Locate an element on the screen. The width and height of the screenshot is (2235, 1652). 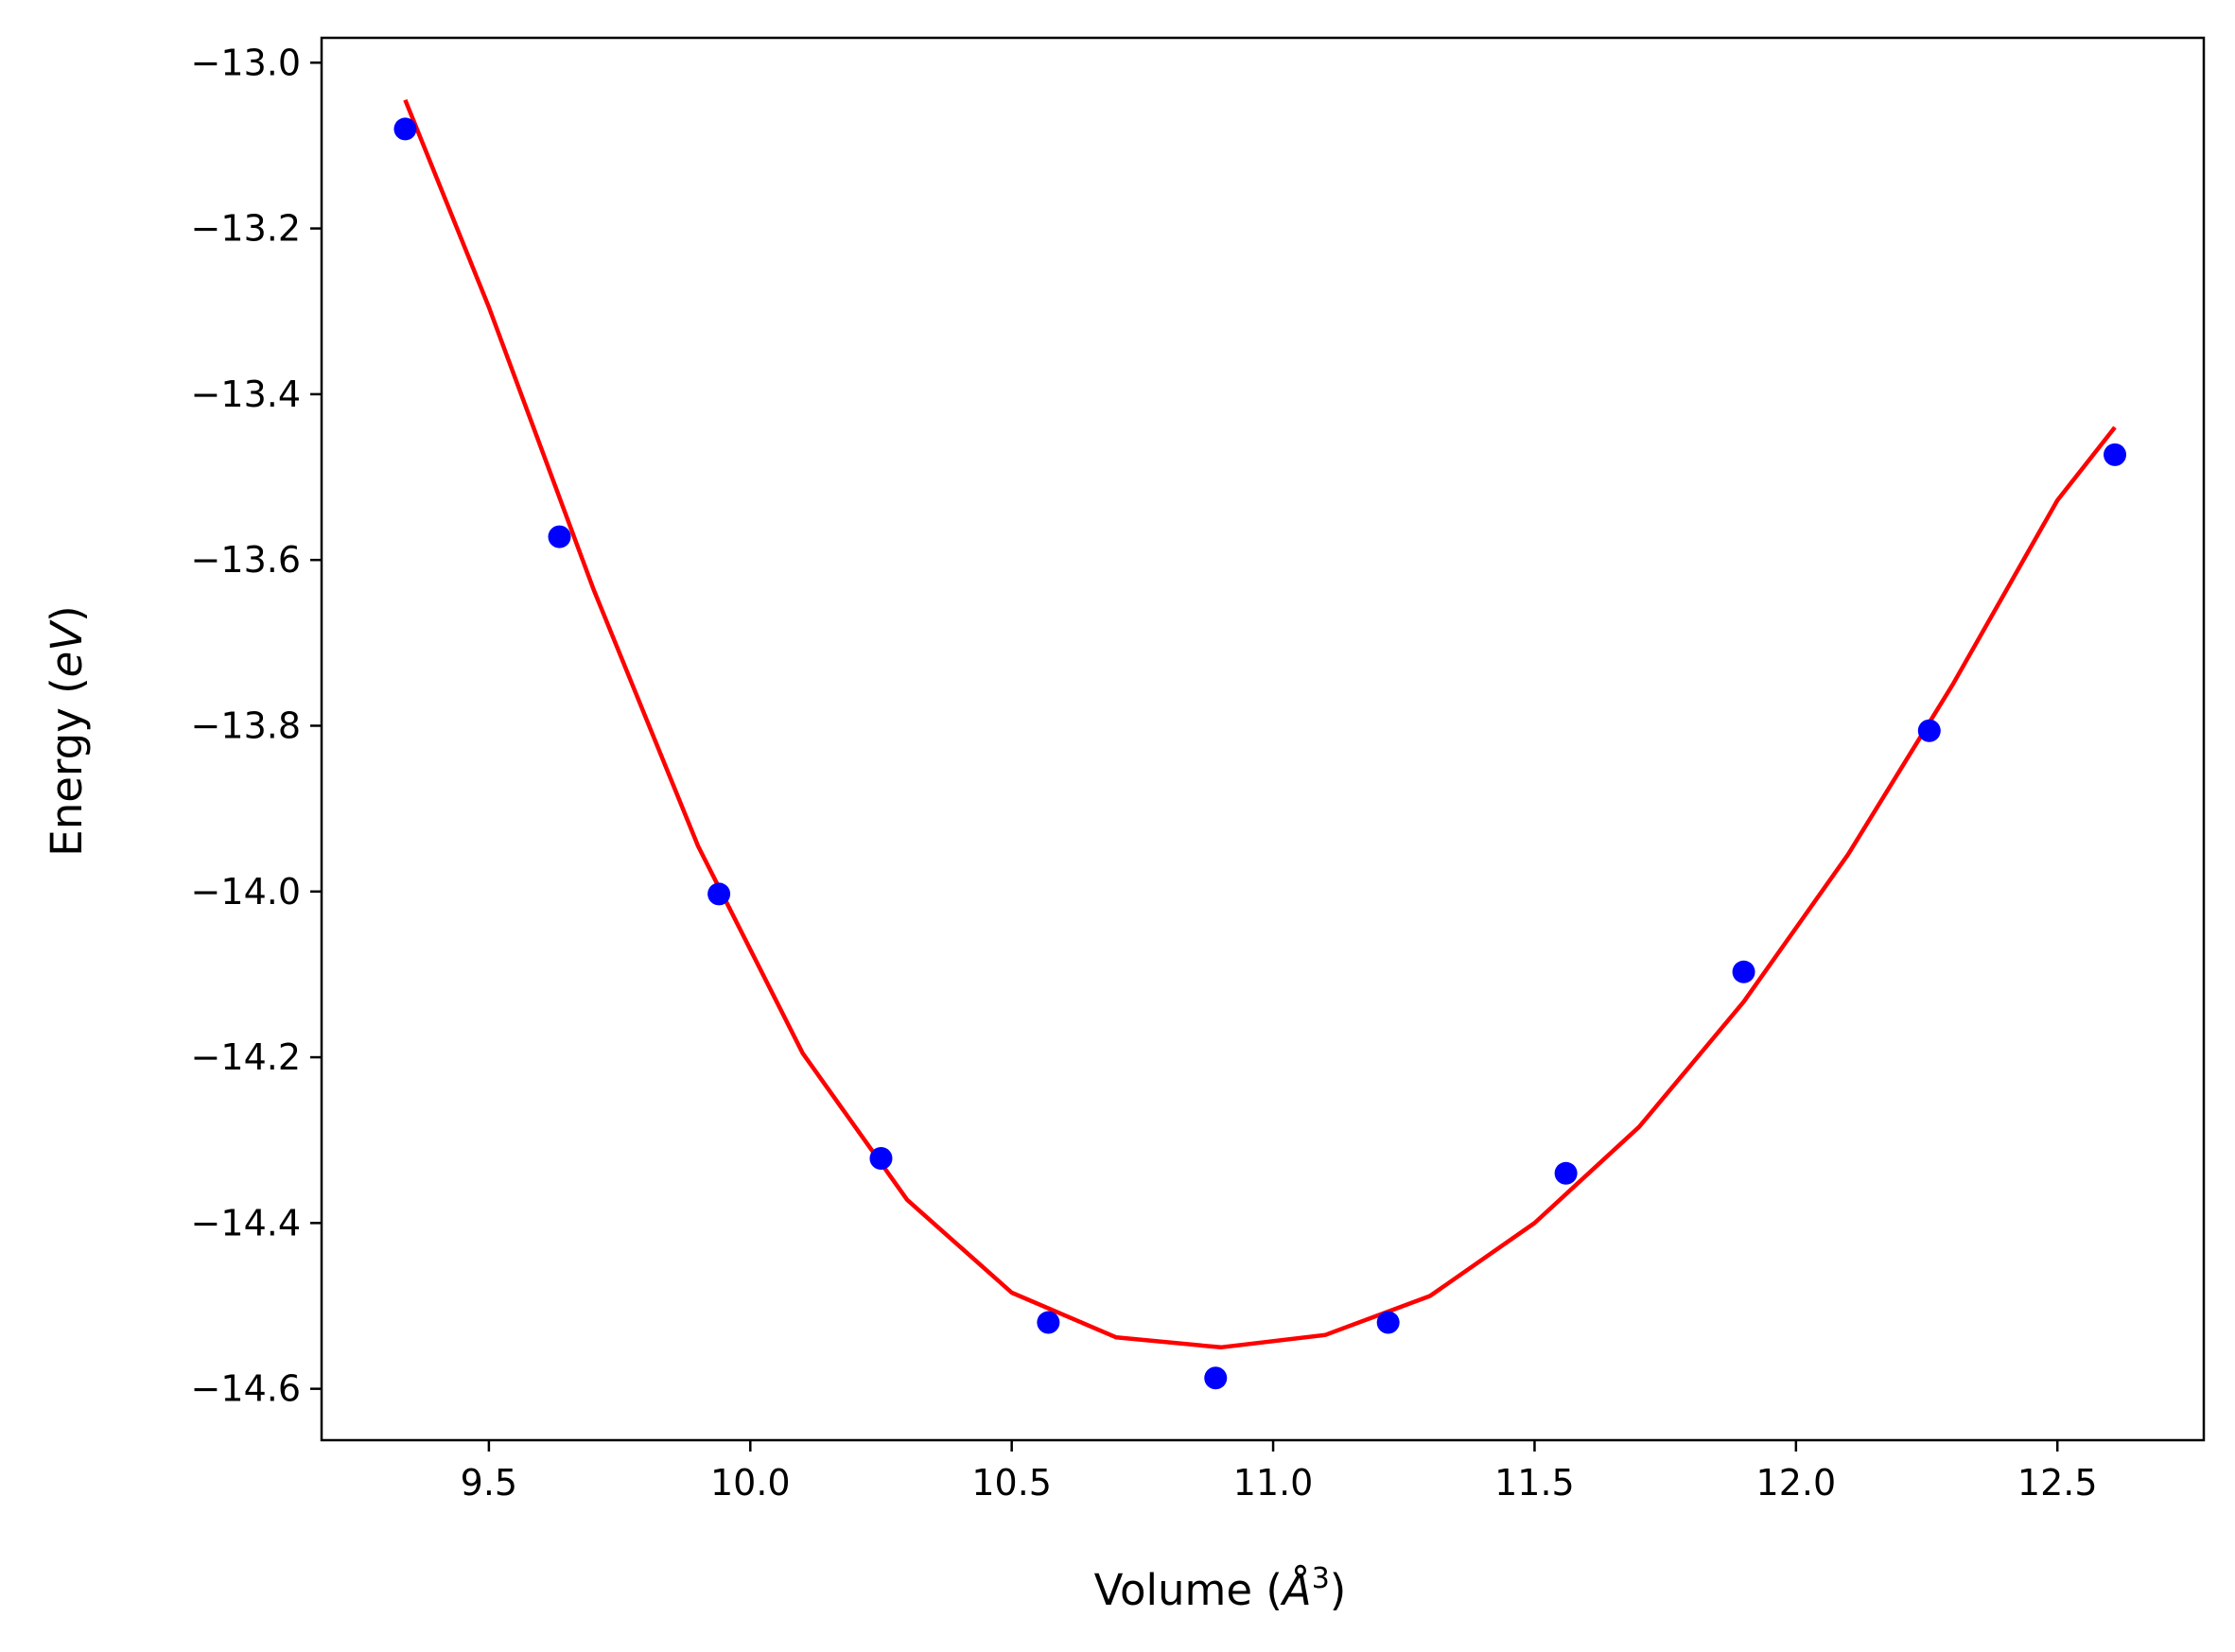
y-tick-label: −13.4 is located at coordinates (246, 395).